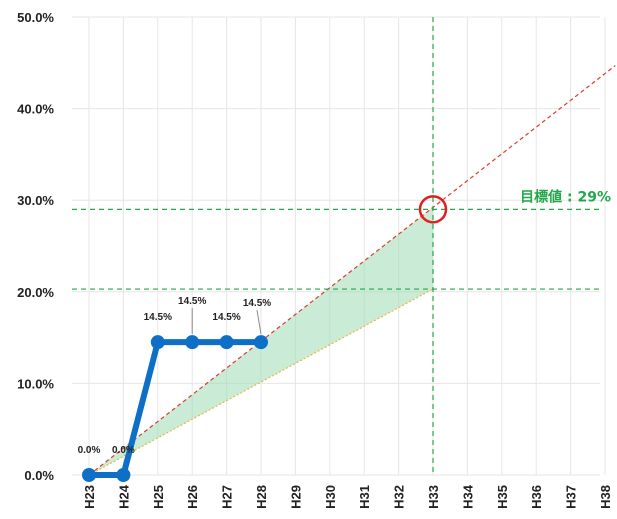  Describe the element at coordinates (502, 497) in the screenshot. I see `x-tick-label: H35` at that location.